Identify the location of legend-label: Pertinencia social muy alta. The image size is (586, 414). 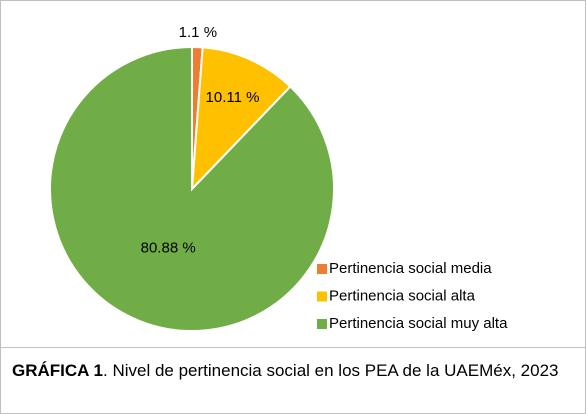
(418, 323).